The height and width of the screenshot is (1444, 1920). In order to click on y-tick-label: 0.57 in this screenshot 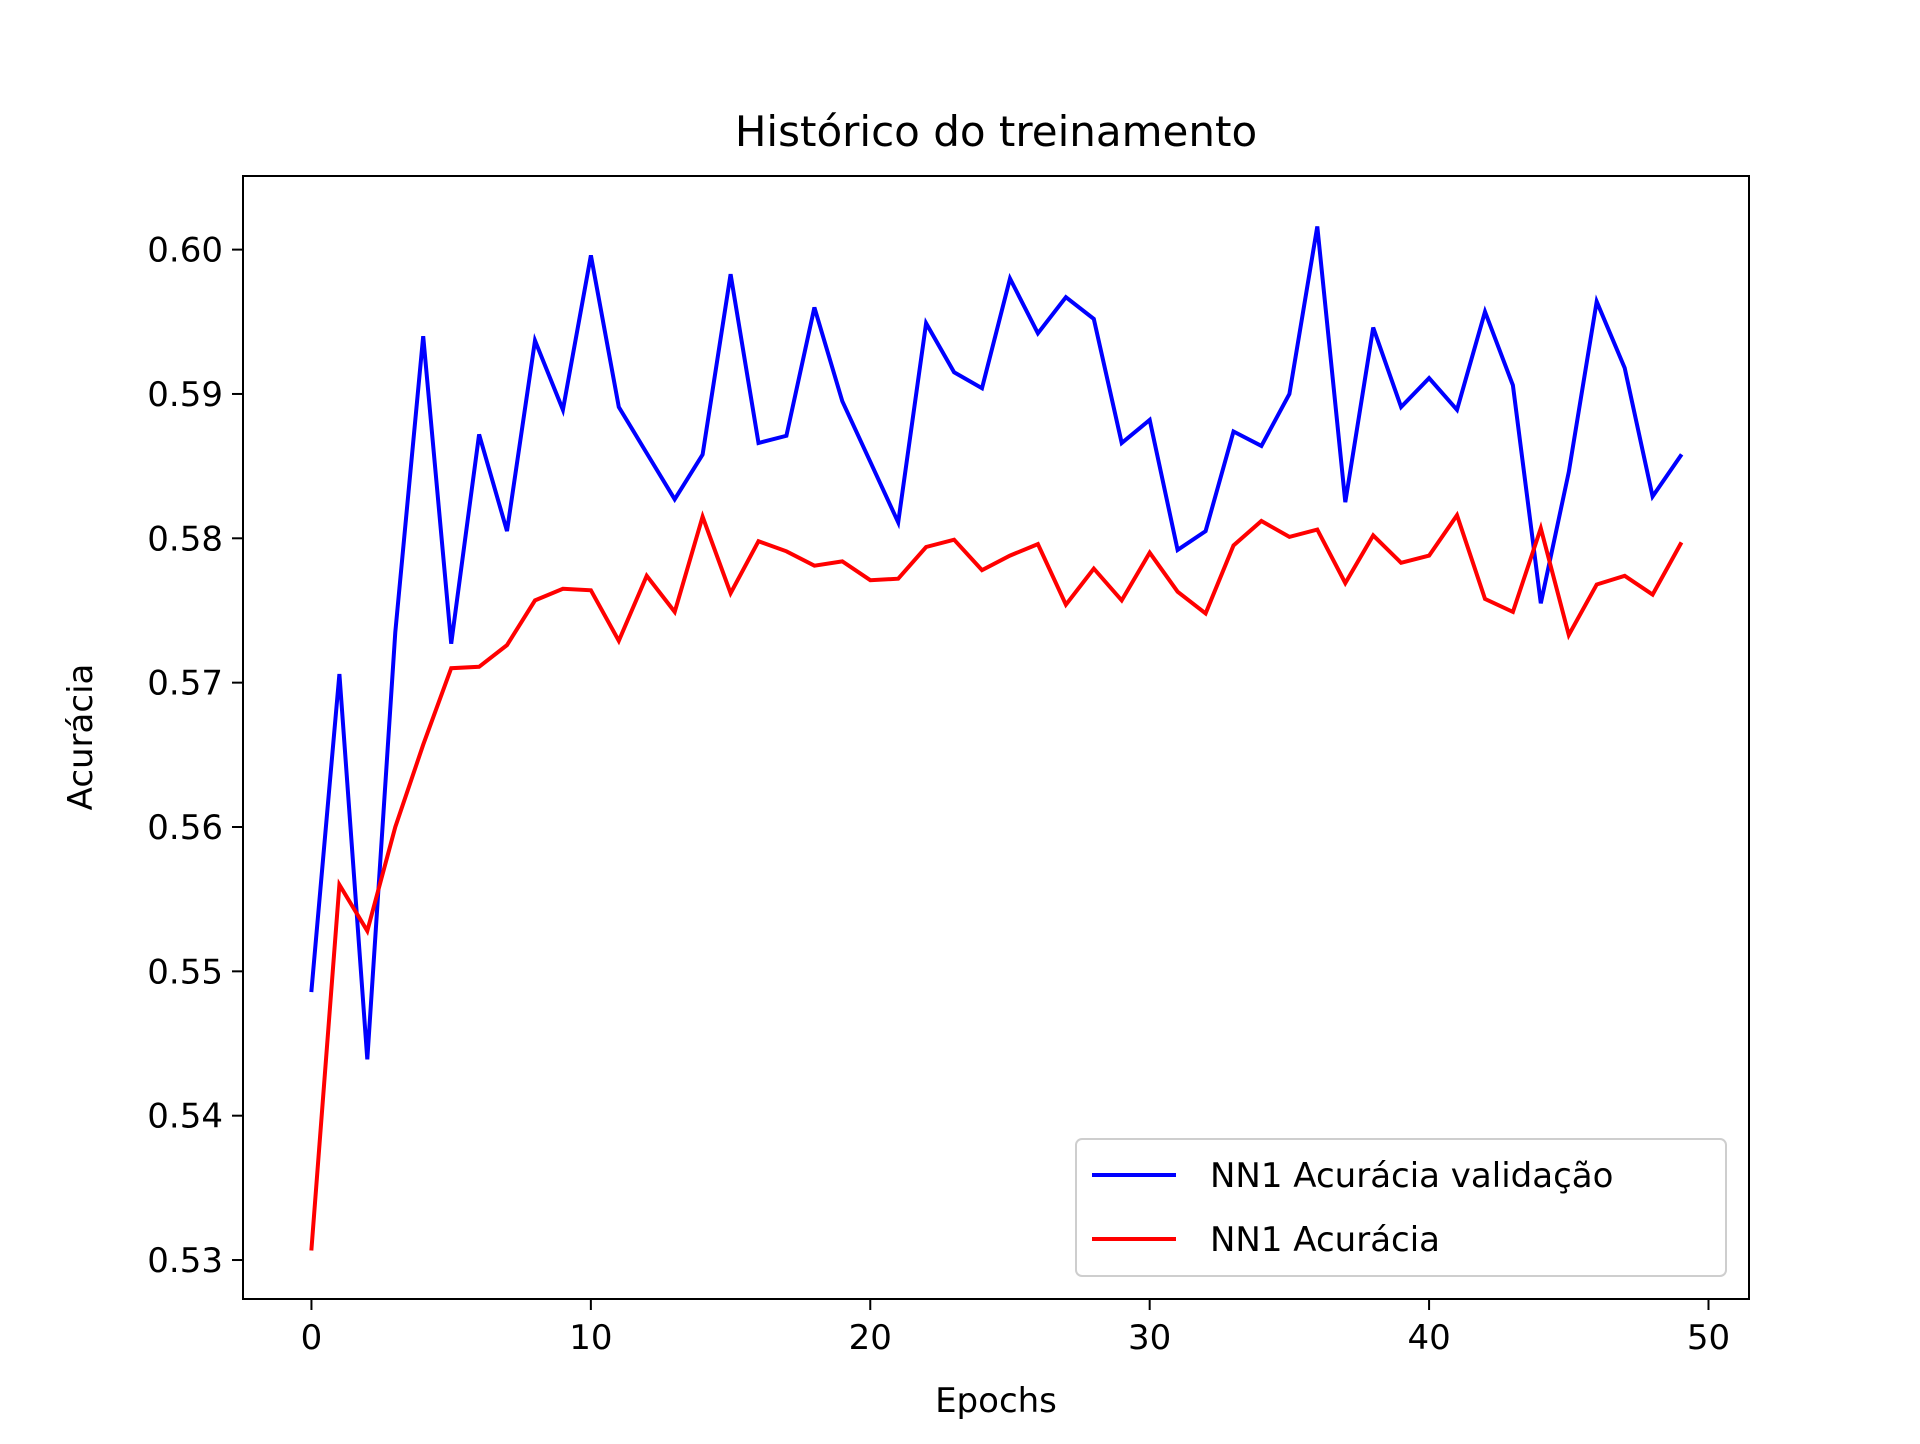, I will do `click(185, 684)`.